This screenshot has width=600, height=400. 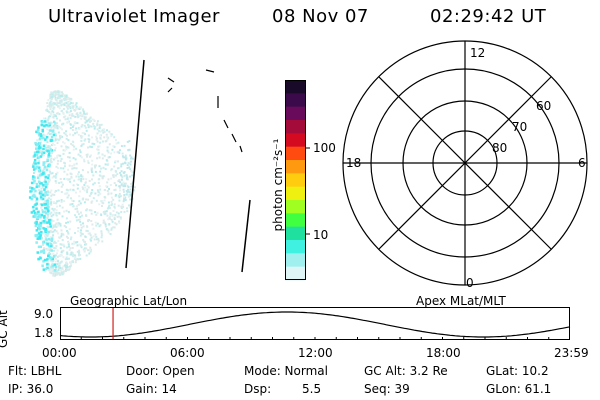 I want to click on time-label: 02:29:42 UT, so click(x=488, y=16).